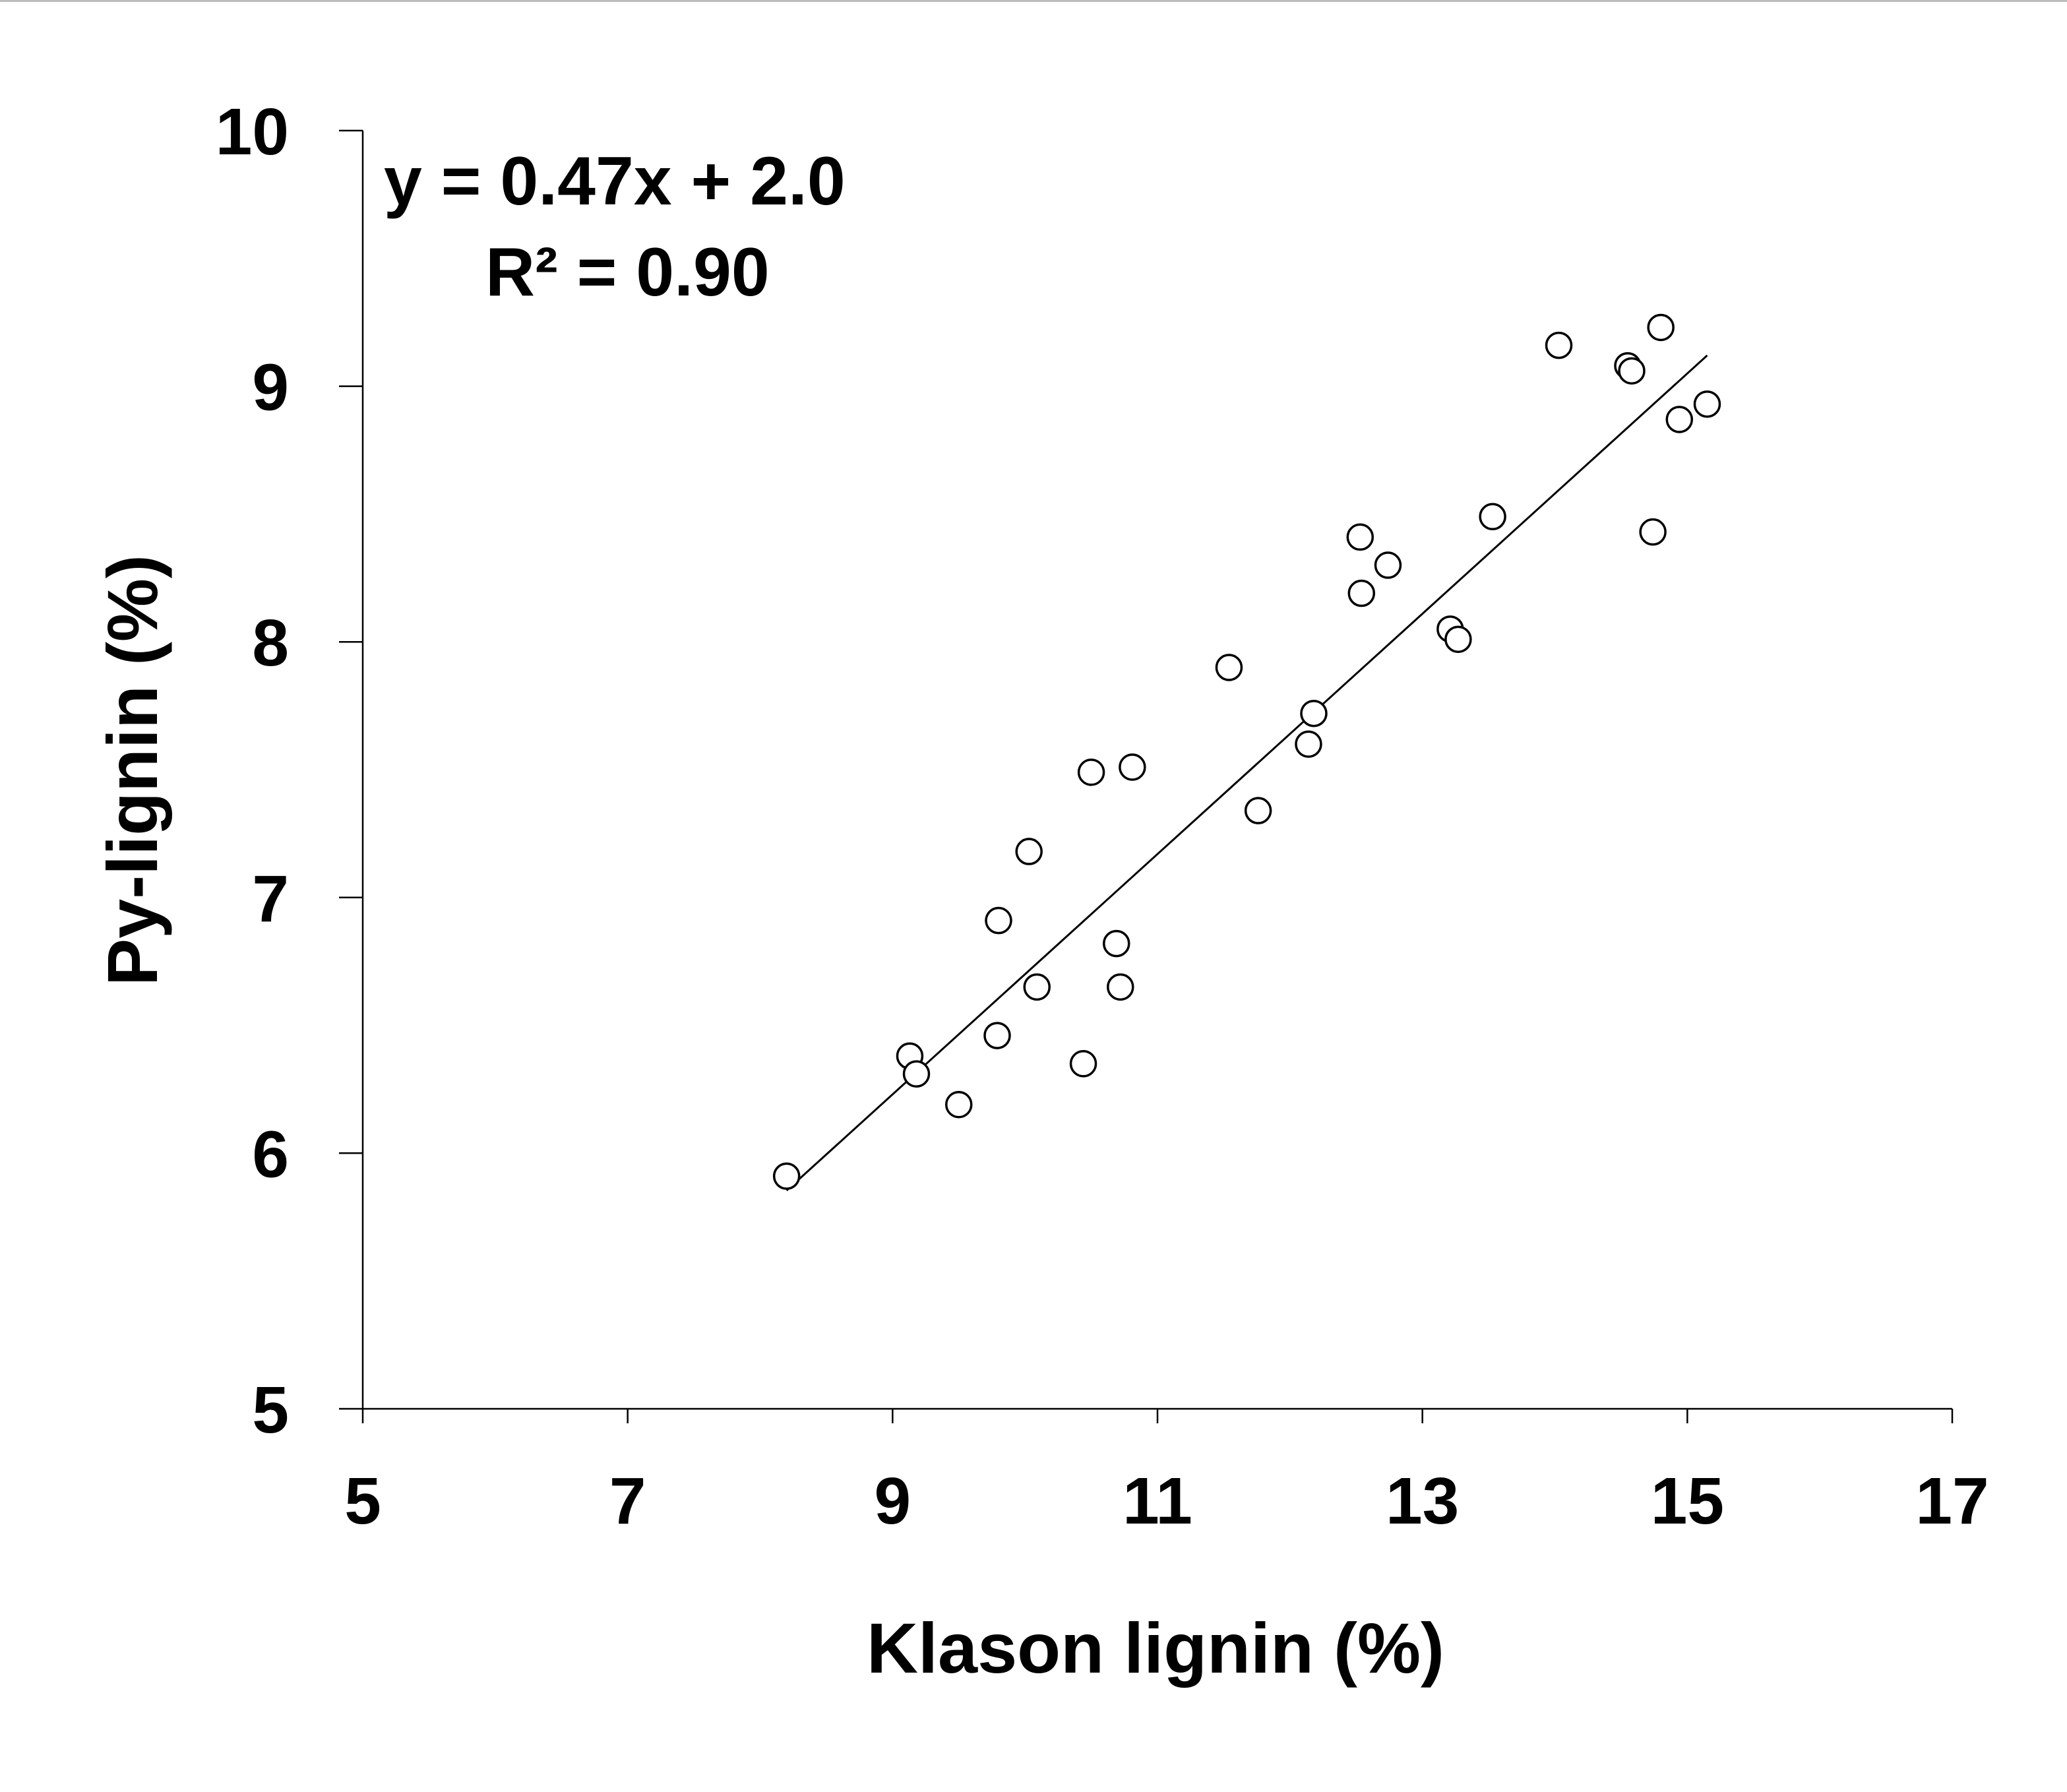 This screenshot has height=1792, width=2067. Describe the element at coordinates (1033, 1) in the screenshot. I see `top-border-line` at that location.